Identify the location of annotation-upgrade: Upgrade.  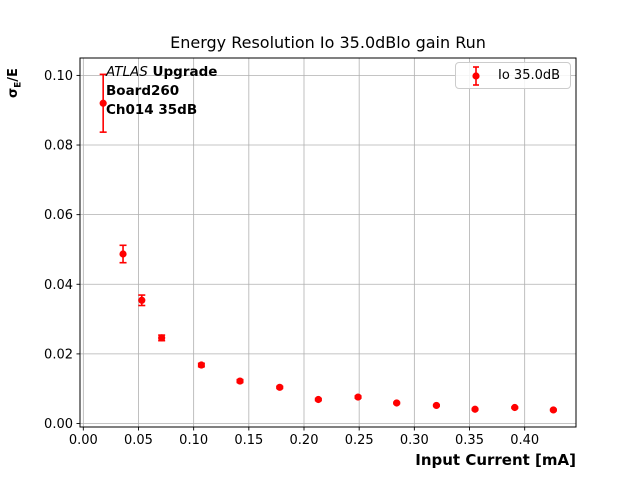
(182, 72).